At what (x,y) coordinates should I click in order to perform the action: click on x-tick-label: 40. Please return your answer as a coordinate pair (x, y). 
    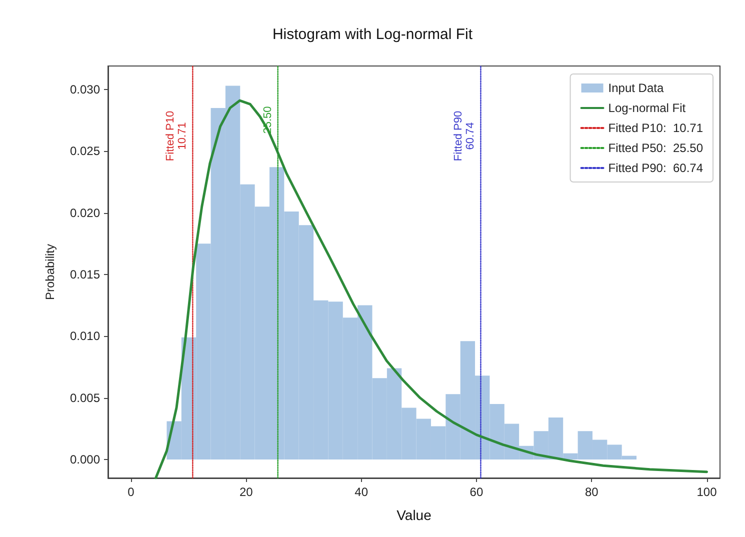
    Looking at the image, I should click on (361, 492).